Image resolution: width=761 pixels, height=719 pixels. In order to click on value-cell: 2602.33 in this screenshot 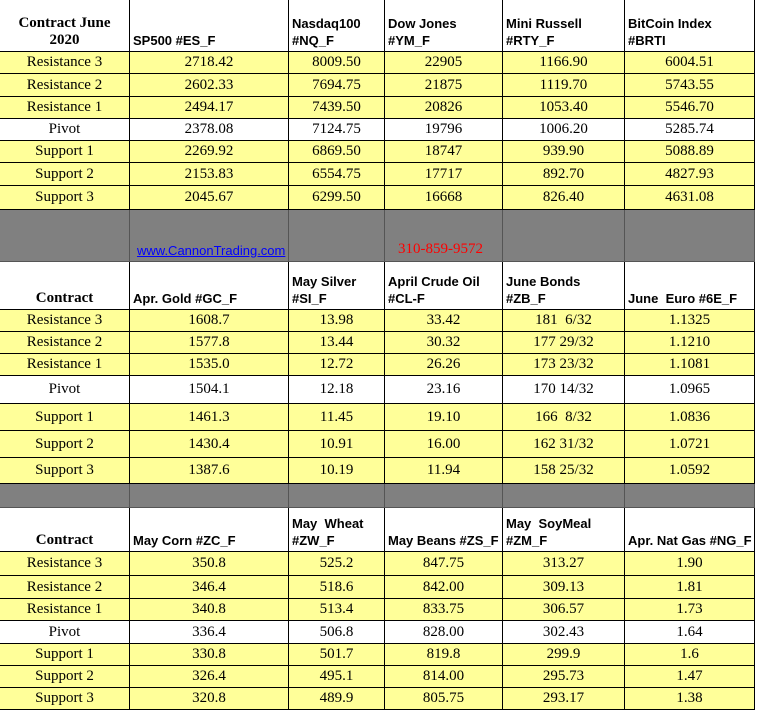, I will do `click(209, 85)`.